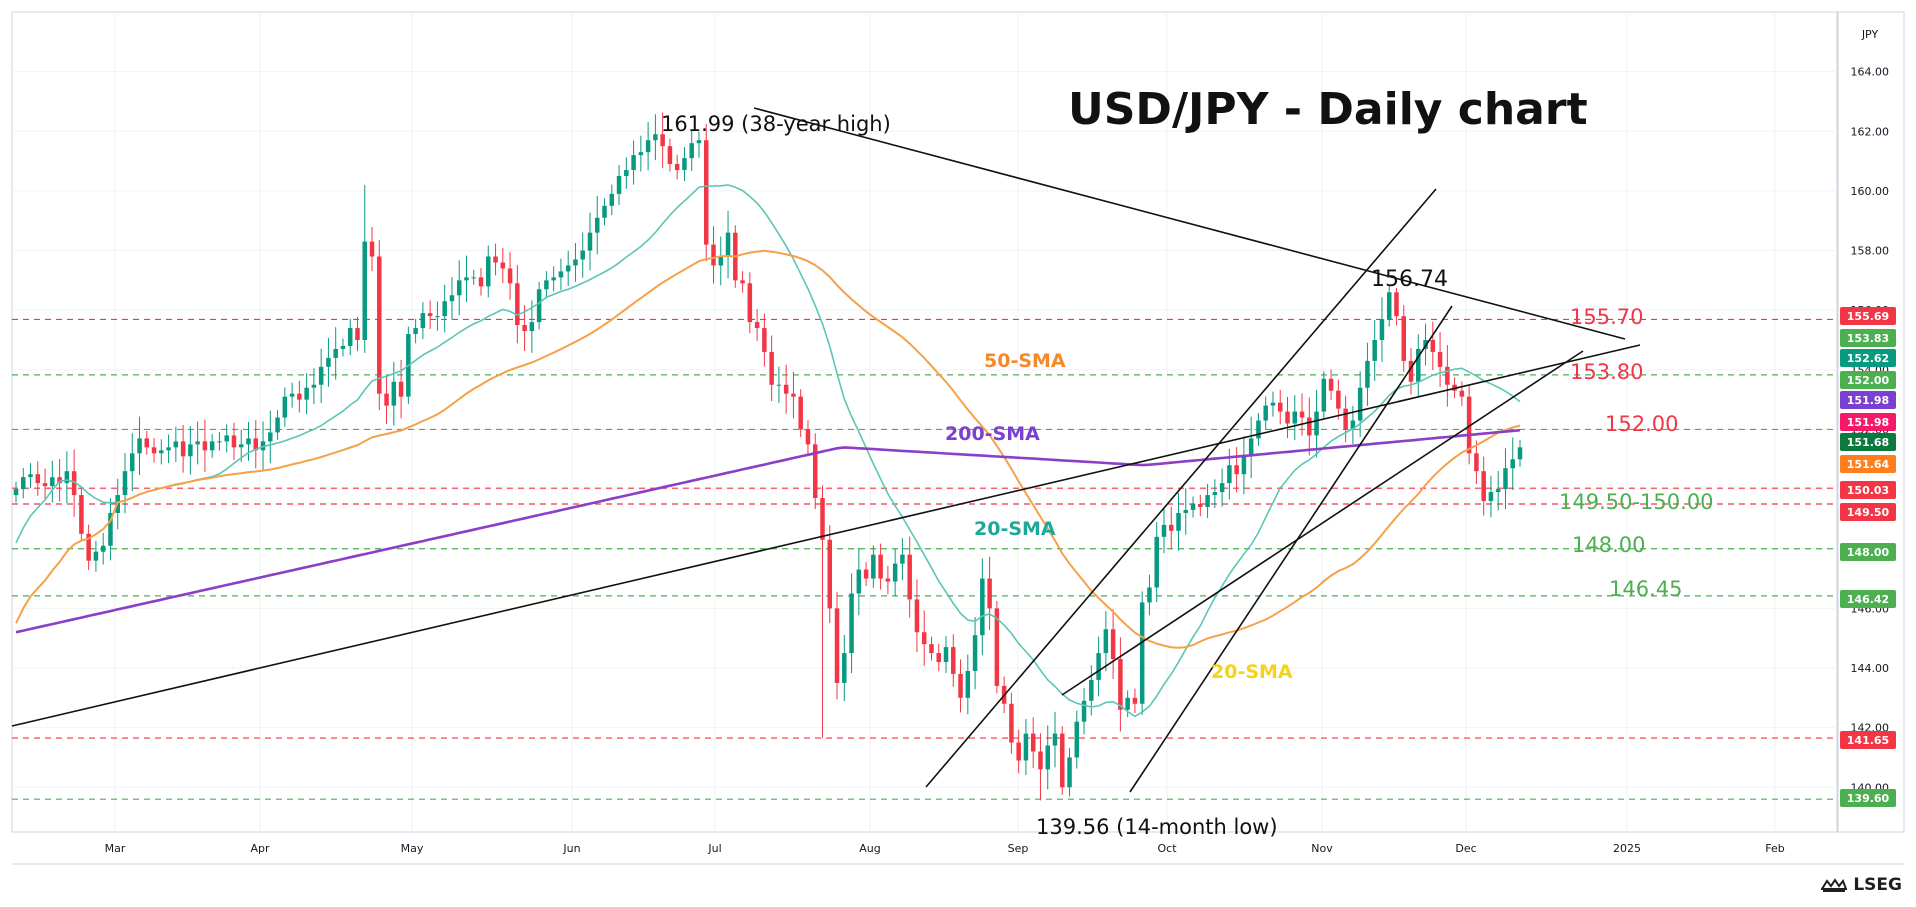 The image size is (1916, 907). I want to click on brand-logo: LSEG, so click(1861, 885).